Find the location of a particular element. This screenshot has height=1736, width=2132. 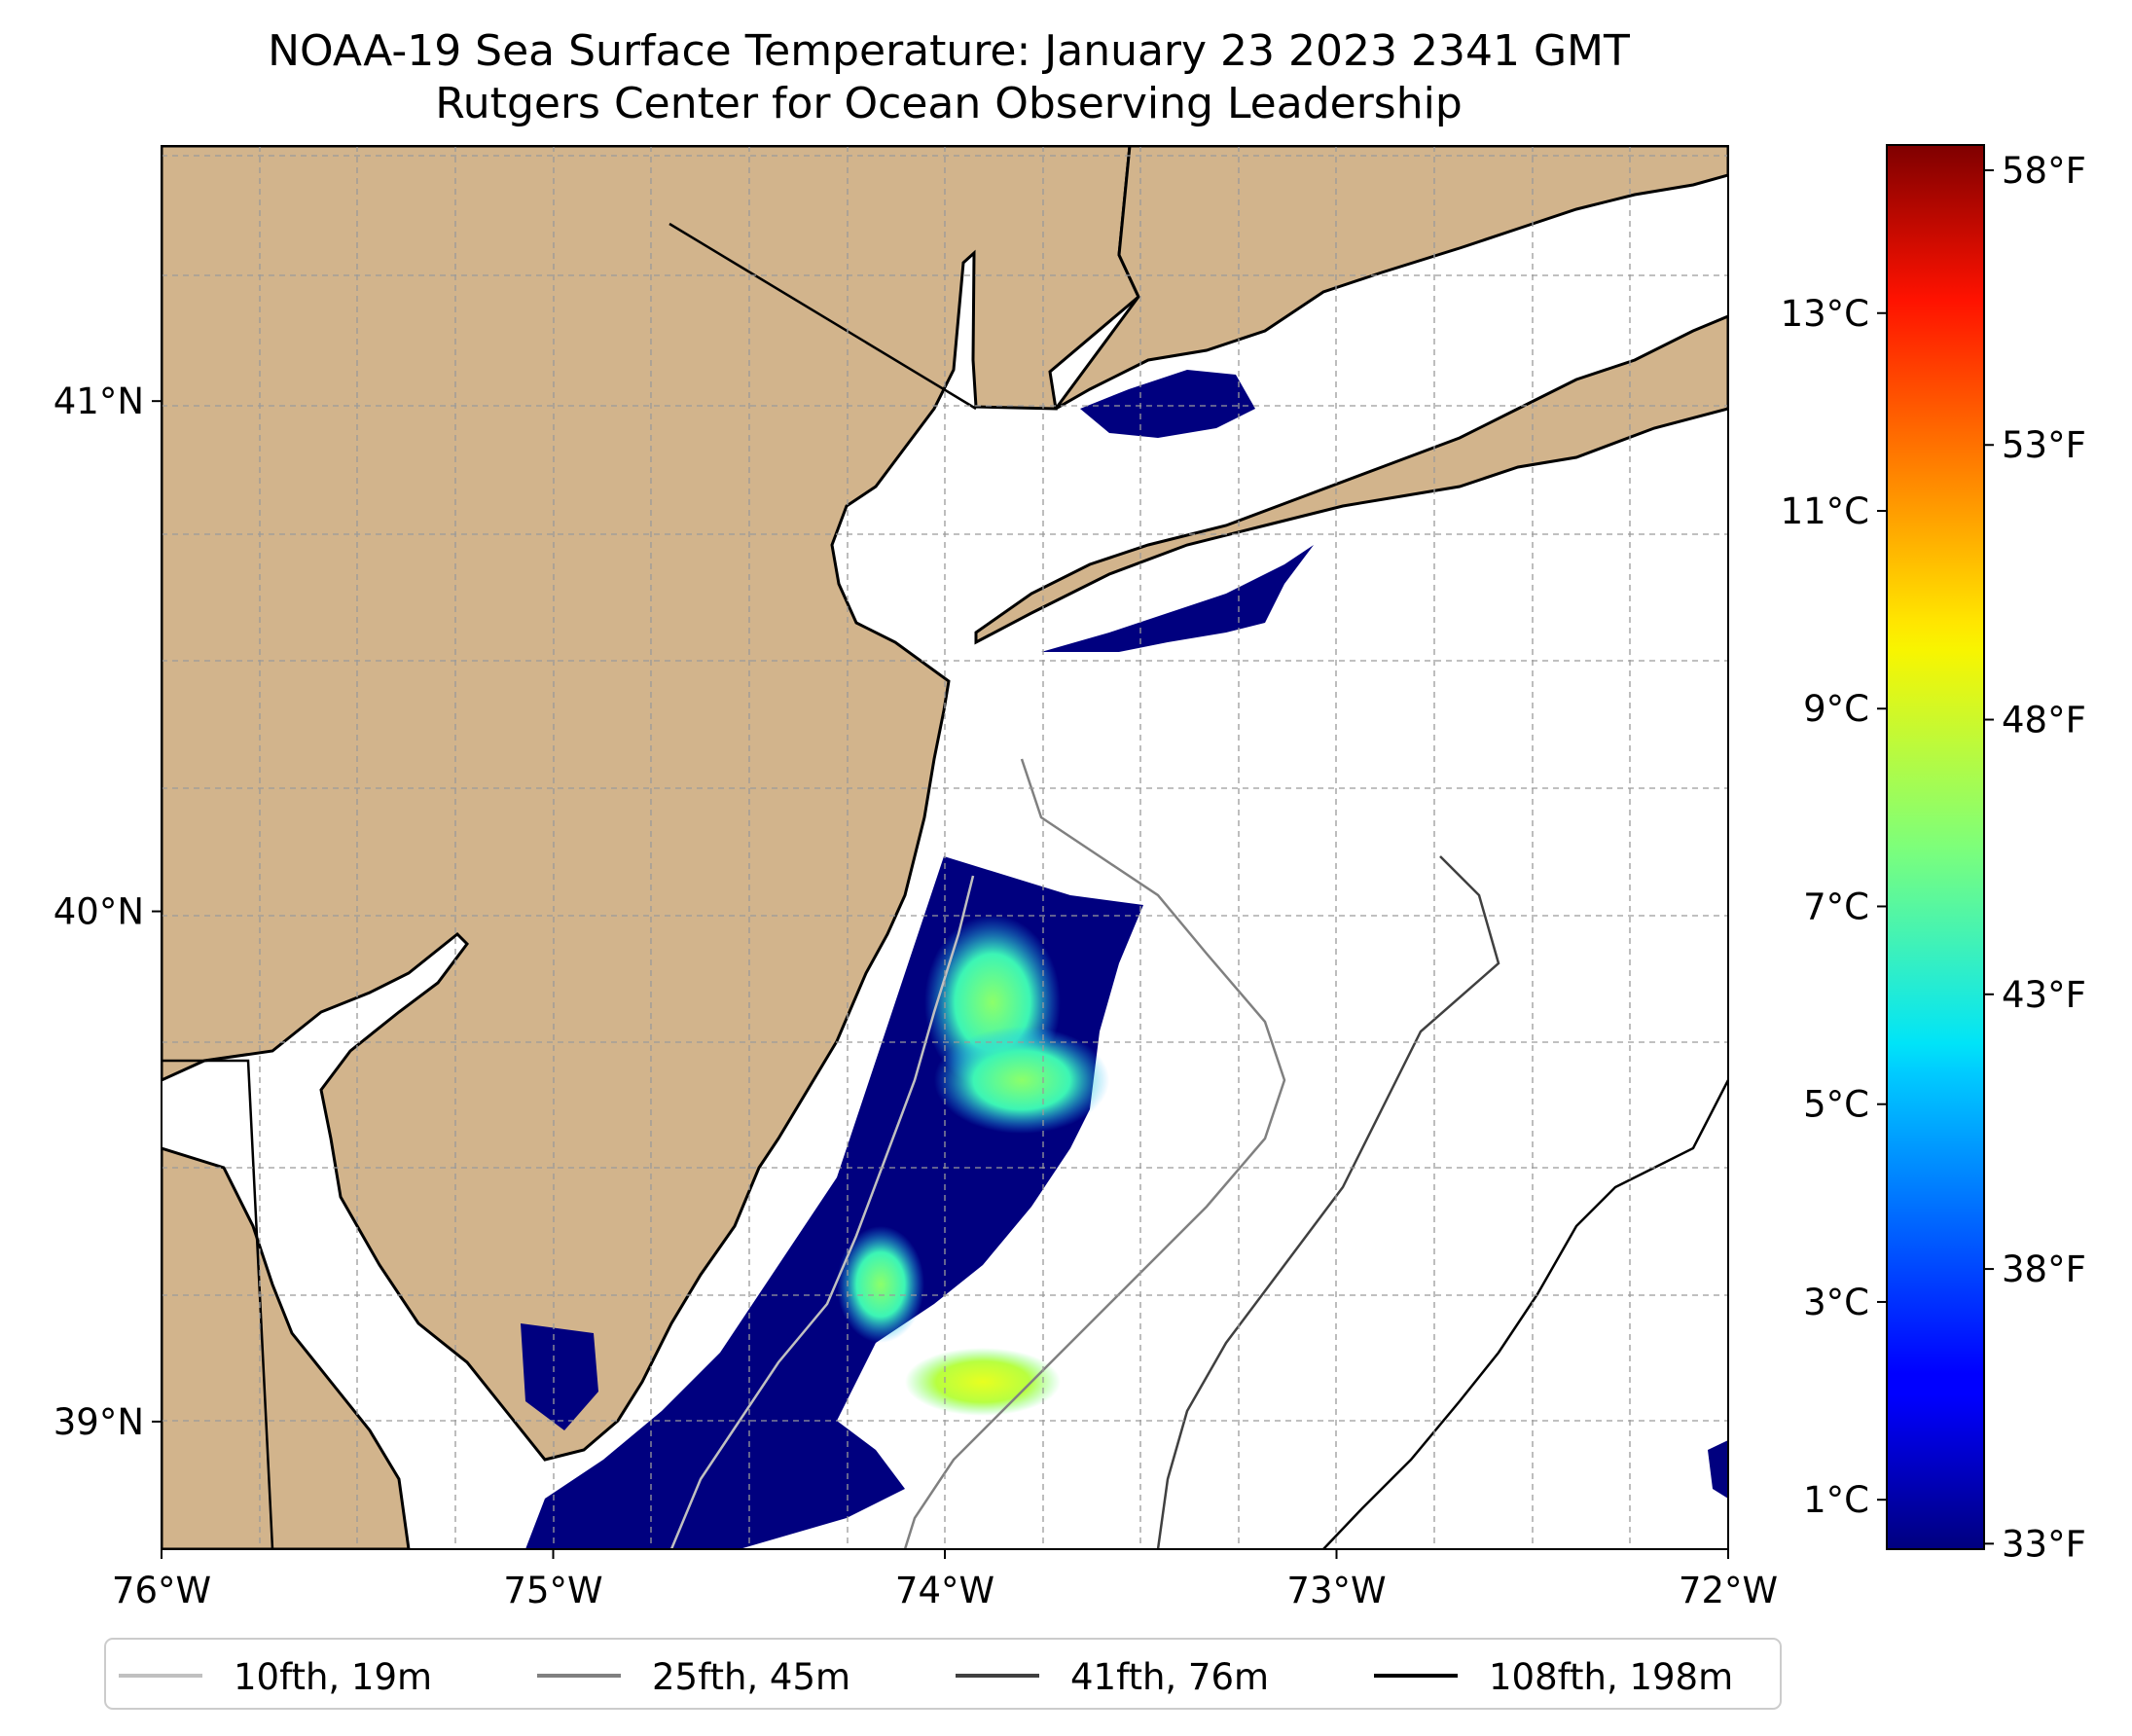

lat-tick-label: 41°N is located at coordinates (99, 401).